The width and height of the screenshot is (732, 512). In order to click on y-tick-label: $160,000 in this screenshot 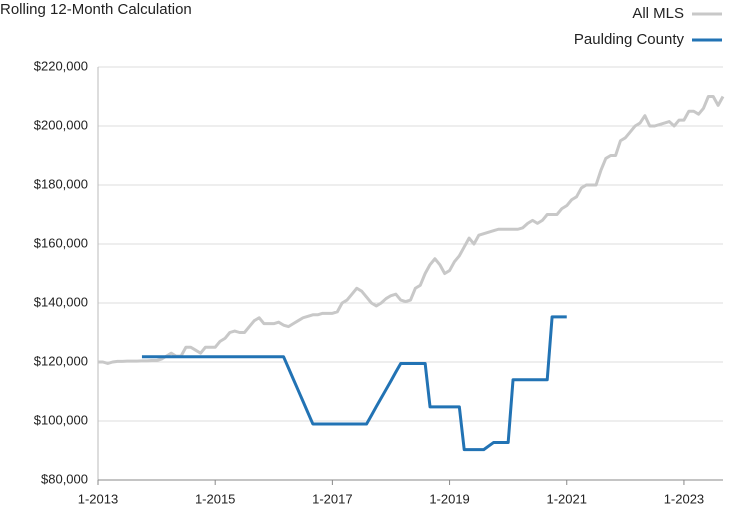, I will do `click(61, 242)`.